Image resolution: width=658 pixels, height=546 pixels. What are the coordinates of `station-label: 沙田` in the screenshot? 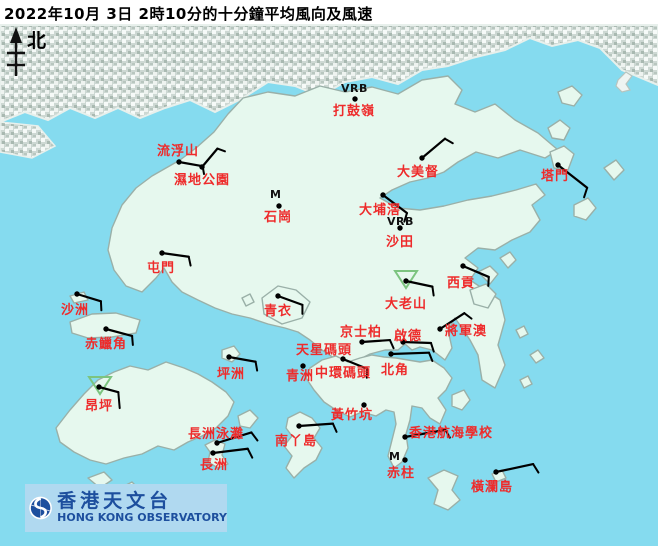 It's located at (400, 242).